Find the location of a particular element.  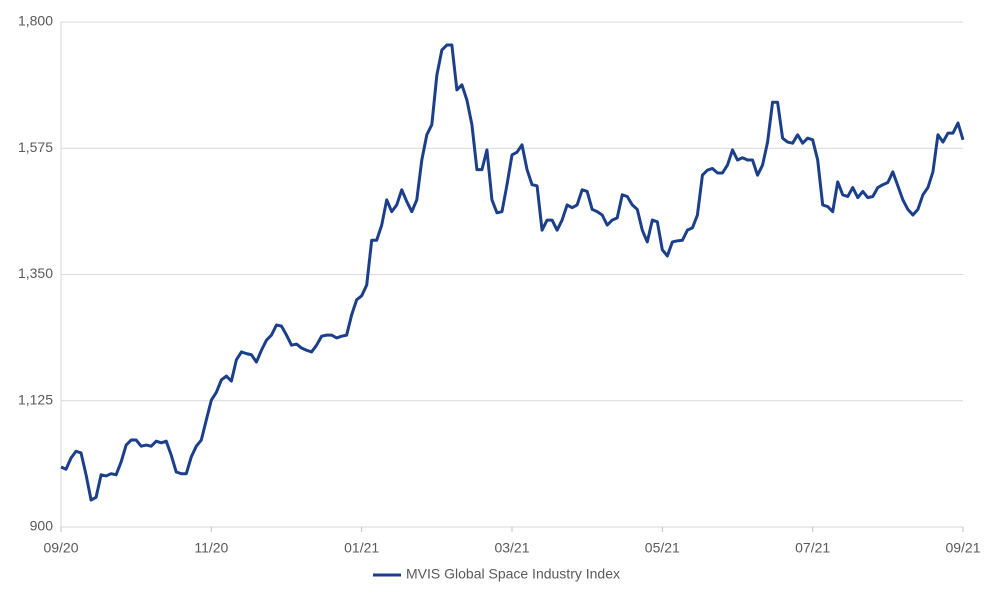

y-tick-label: 1,575 is located at coordinates (35, 147).